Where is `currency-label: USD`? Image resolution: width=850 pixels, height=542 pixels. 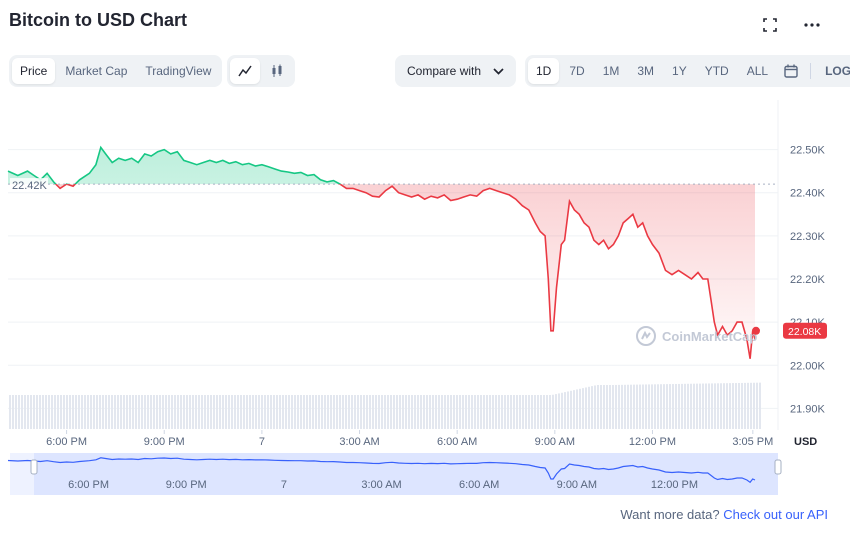 currency-label: USD is located at coordinates (805, 442).